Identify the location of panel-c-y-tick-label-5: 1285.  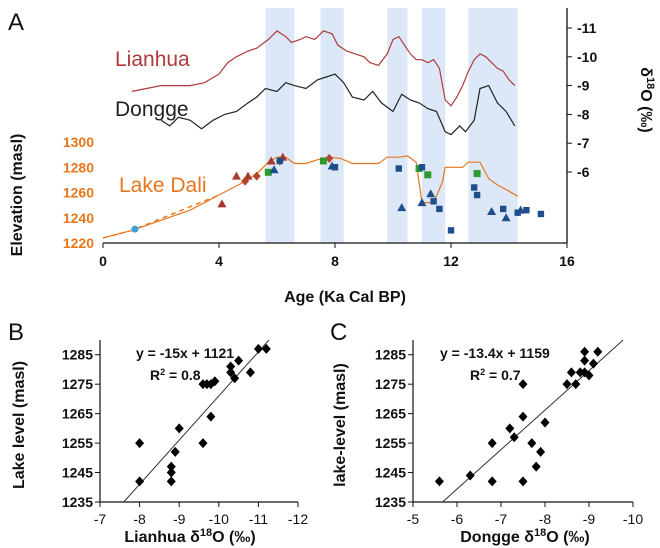
(390, 355).